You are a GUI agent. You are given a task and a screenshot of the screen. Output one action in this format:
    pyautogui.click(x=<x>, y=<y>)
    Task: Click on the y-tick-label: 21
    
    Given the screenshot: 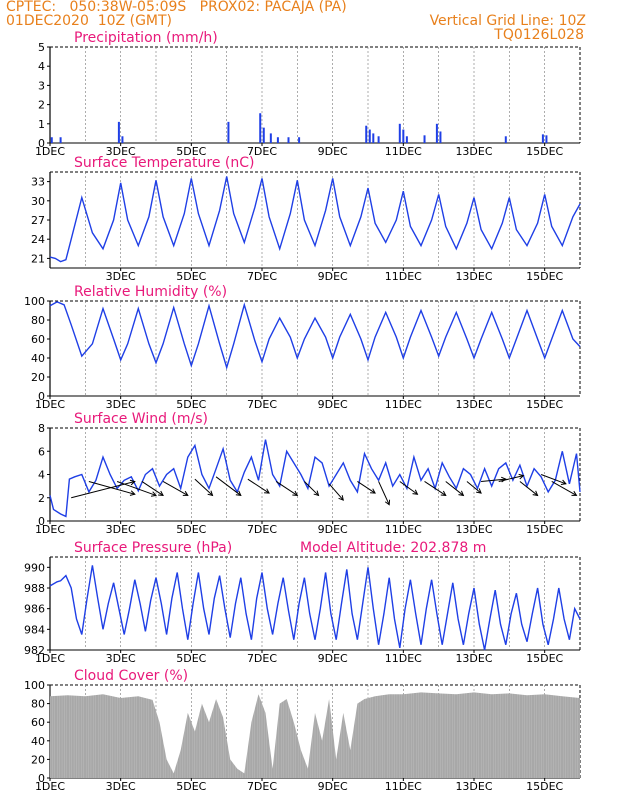 What is the action you would take?
    pyautogui.click(x=38, y=258)
    